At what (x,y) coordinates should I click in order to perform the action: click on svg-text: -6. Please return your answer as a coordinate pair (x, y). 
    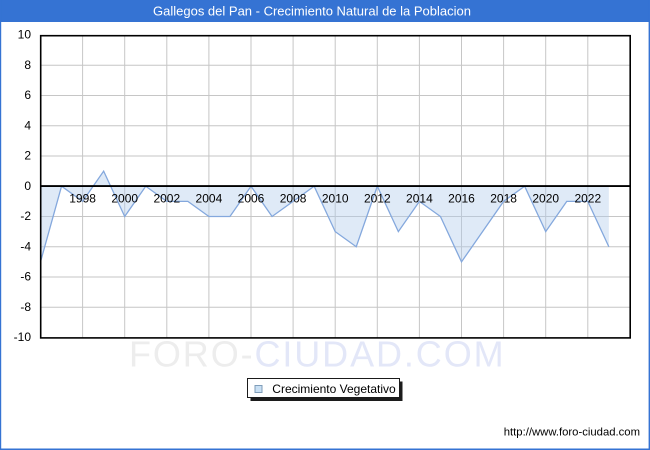
    Looking at the image, I should click on (25, 277).